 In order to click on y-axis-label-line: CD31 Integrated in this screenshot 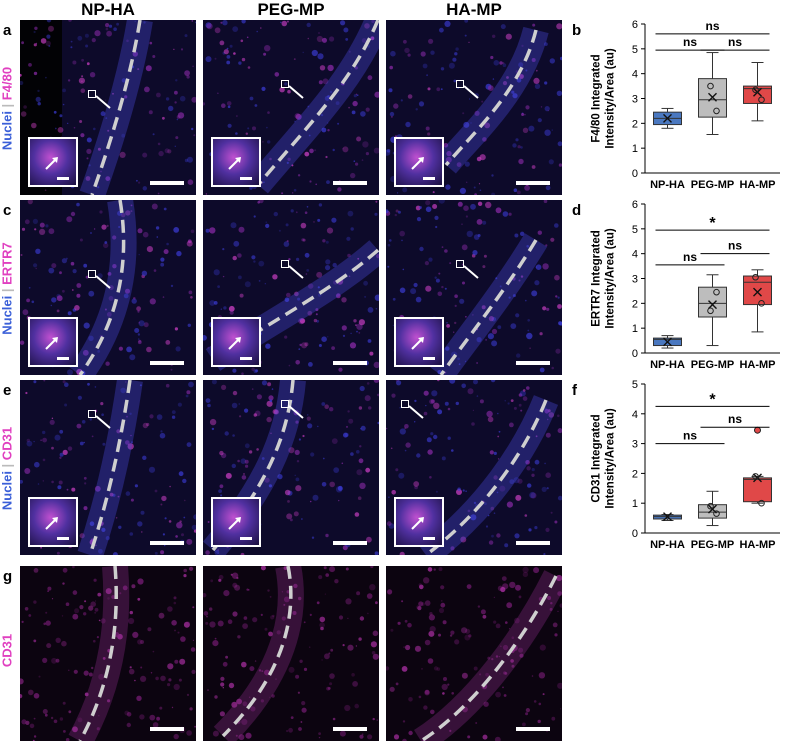, I will do `click(597, 458)`.